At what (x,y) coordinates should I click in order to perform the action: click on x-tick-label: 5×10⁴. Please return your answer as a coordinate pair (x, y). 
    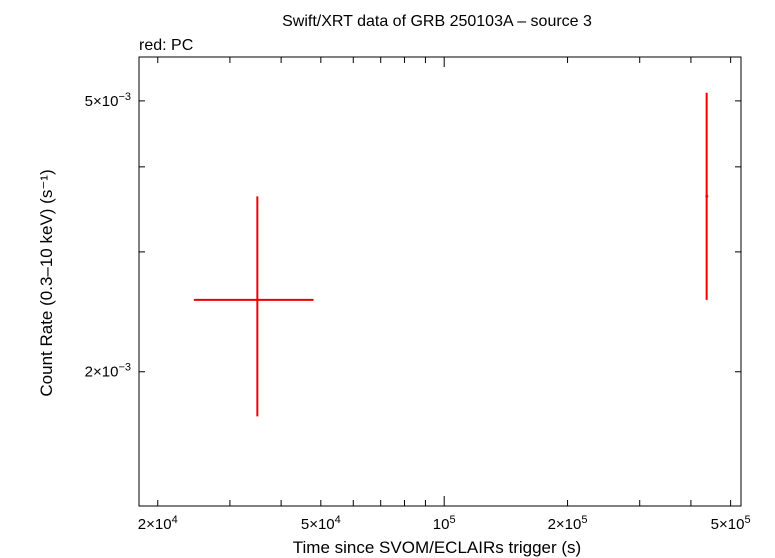
    Looking at the image, I should click on (321, 523).